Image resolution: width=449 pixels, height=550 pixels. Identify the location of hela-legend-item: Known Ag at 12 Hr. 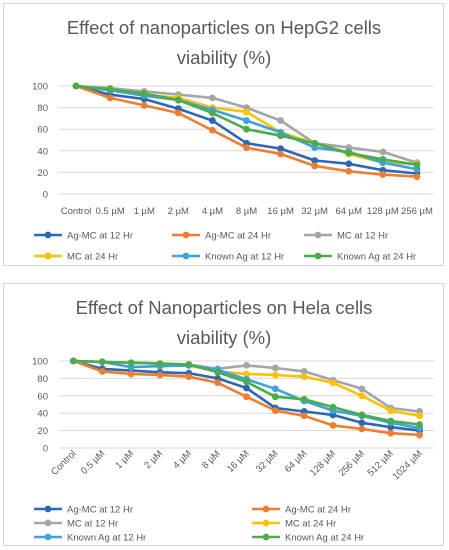
(90, 538).